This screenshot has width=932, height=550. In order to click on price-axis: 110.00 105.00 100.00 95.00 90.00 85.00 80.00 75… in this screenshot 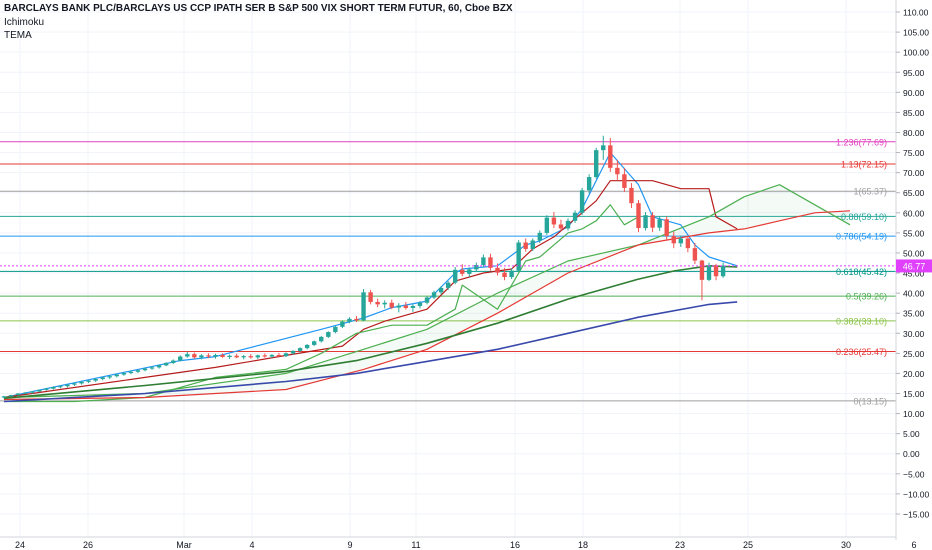, I will do `click(913, 264)`.